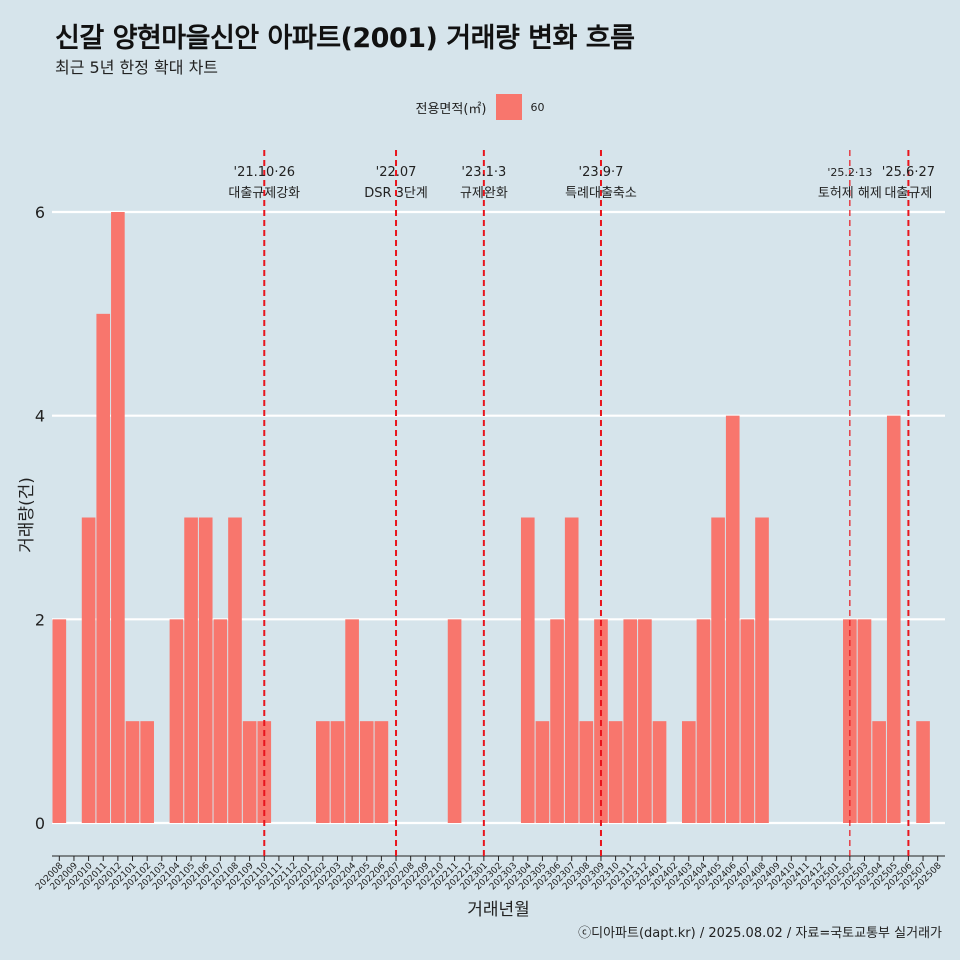  Describe the element at coordinates (137, 67) in the screenshot. I see `chart-subtitle: 최근 5년 한정 확대 차트` at that location.